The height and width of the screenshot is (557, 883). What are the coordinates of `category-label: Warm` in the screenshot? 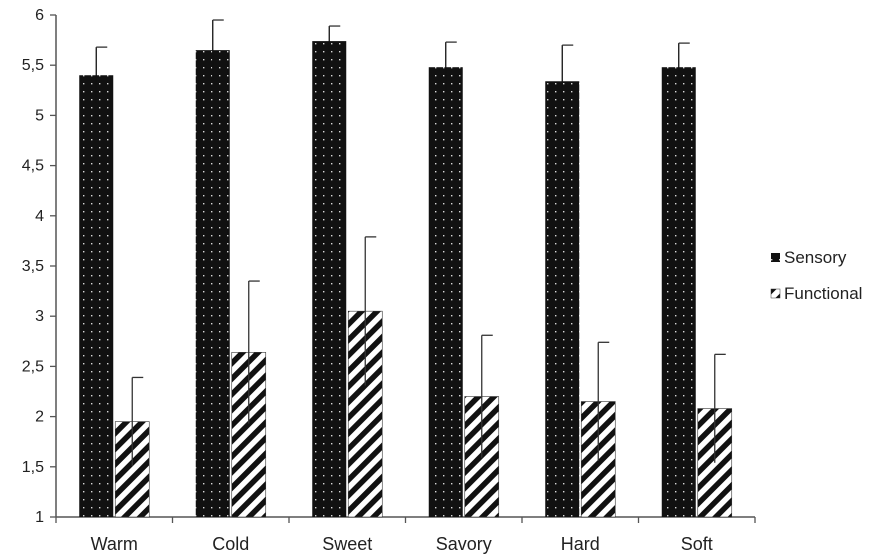 It's located at (114, 544).